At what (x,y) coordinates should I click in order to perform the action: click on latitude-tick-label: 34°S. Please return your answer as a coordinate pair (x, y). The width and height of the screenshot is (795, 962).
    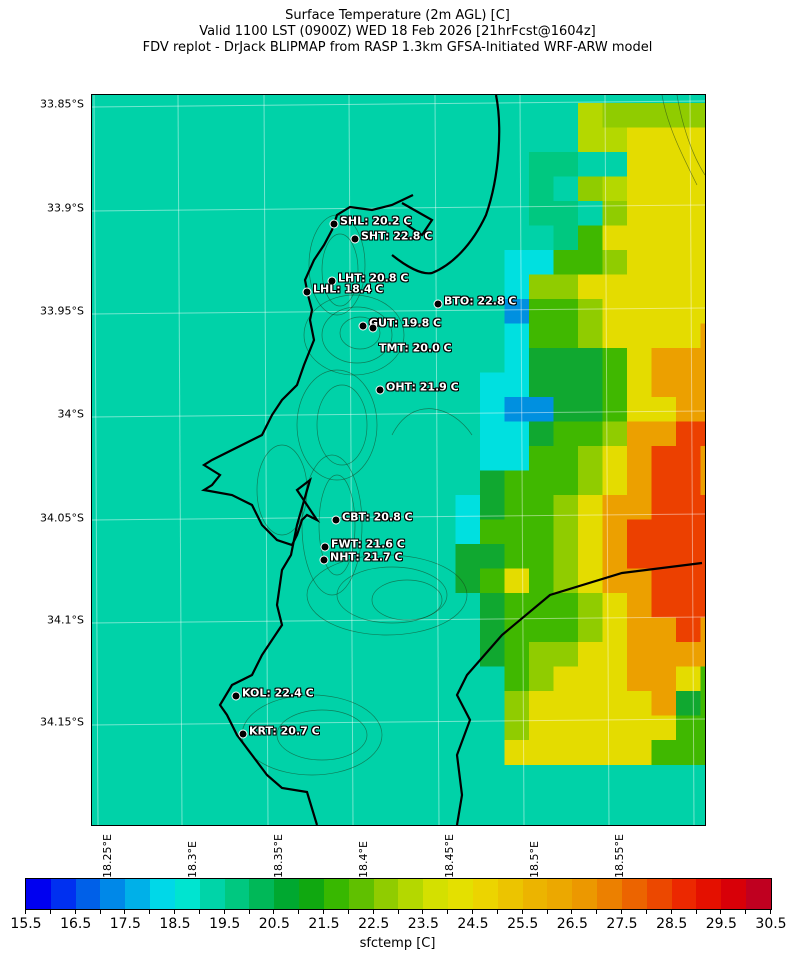
    Looking at the image, I should click on (70, 414).